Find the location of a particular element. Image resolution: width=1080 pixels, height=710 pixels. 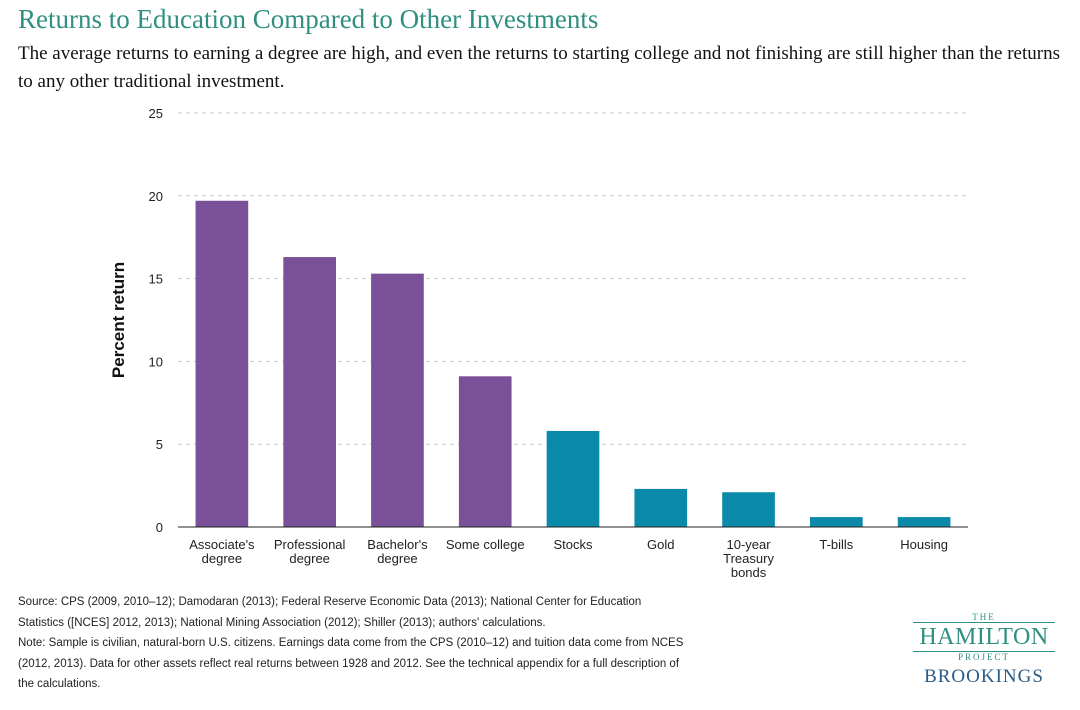

y-axis-label: Percent return is located at coordinates (118, 320).